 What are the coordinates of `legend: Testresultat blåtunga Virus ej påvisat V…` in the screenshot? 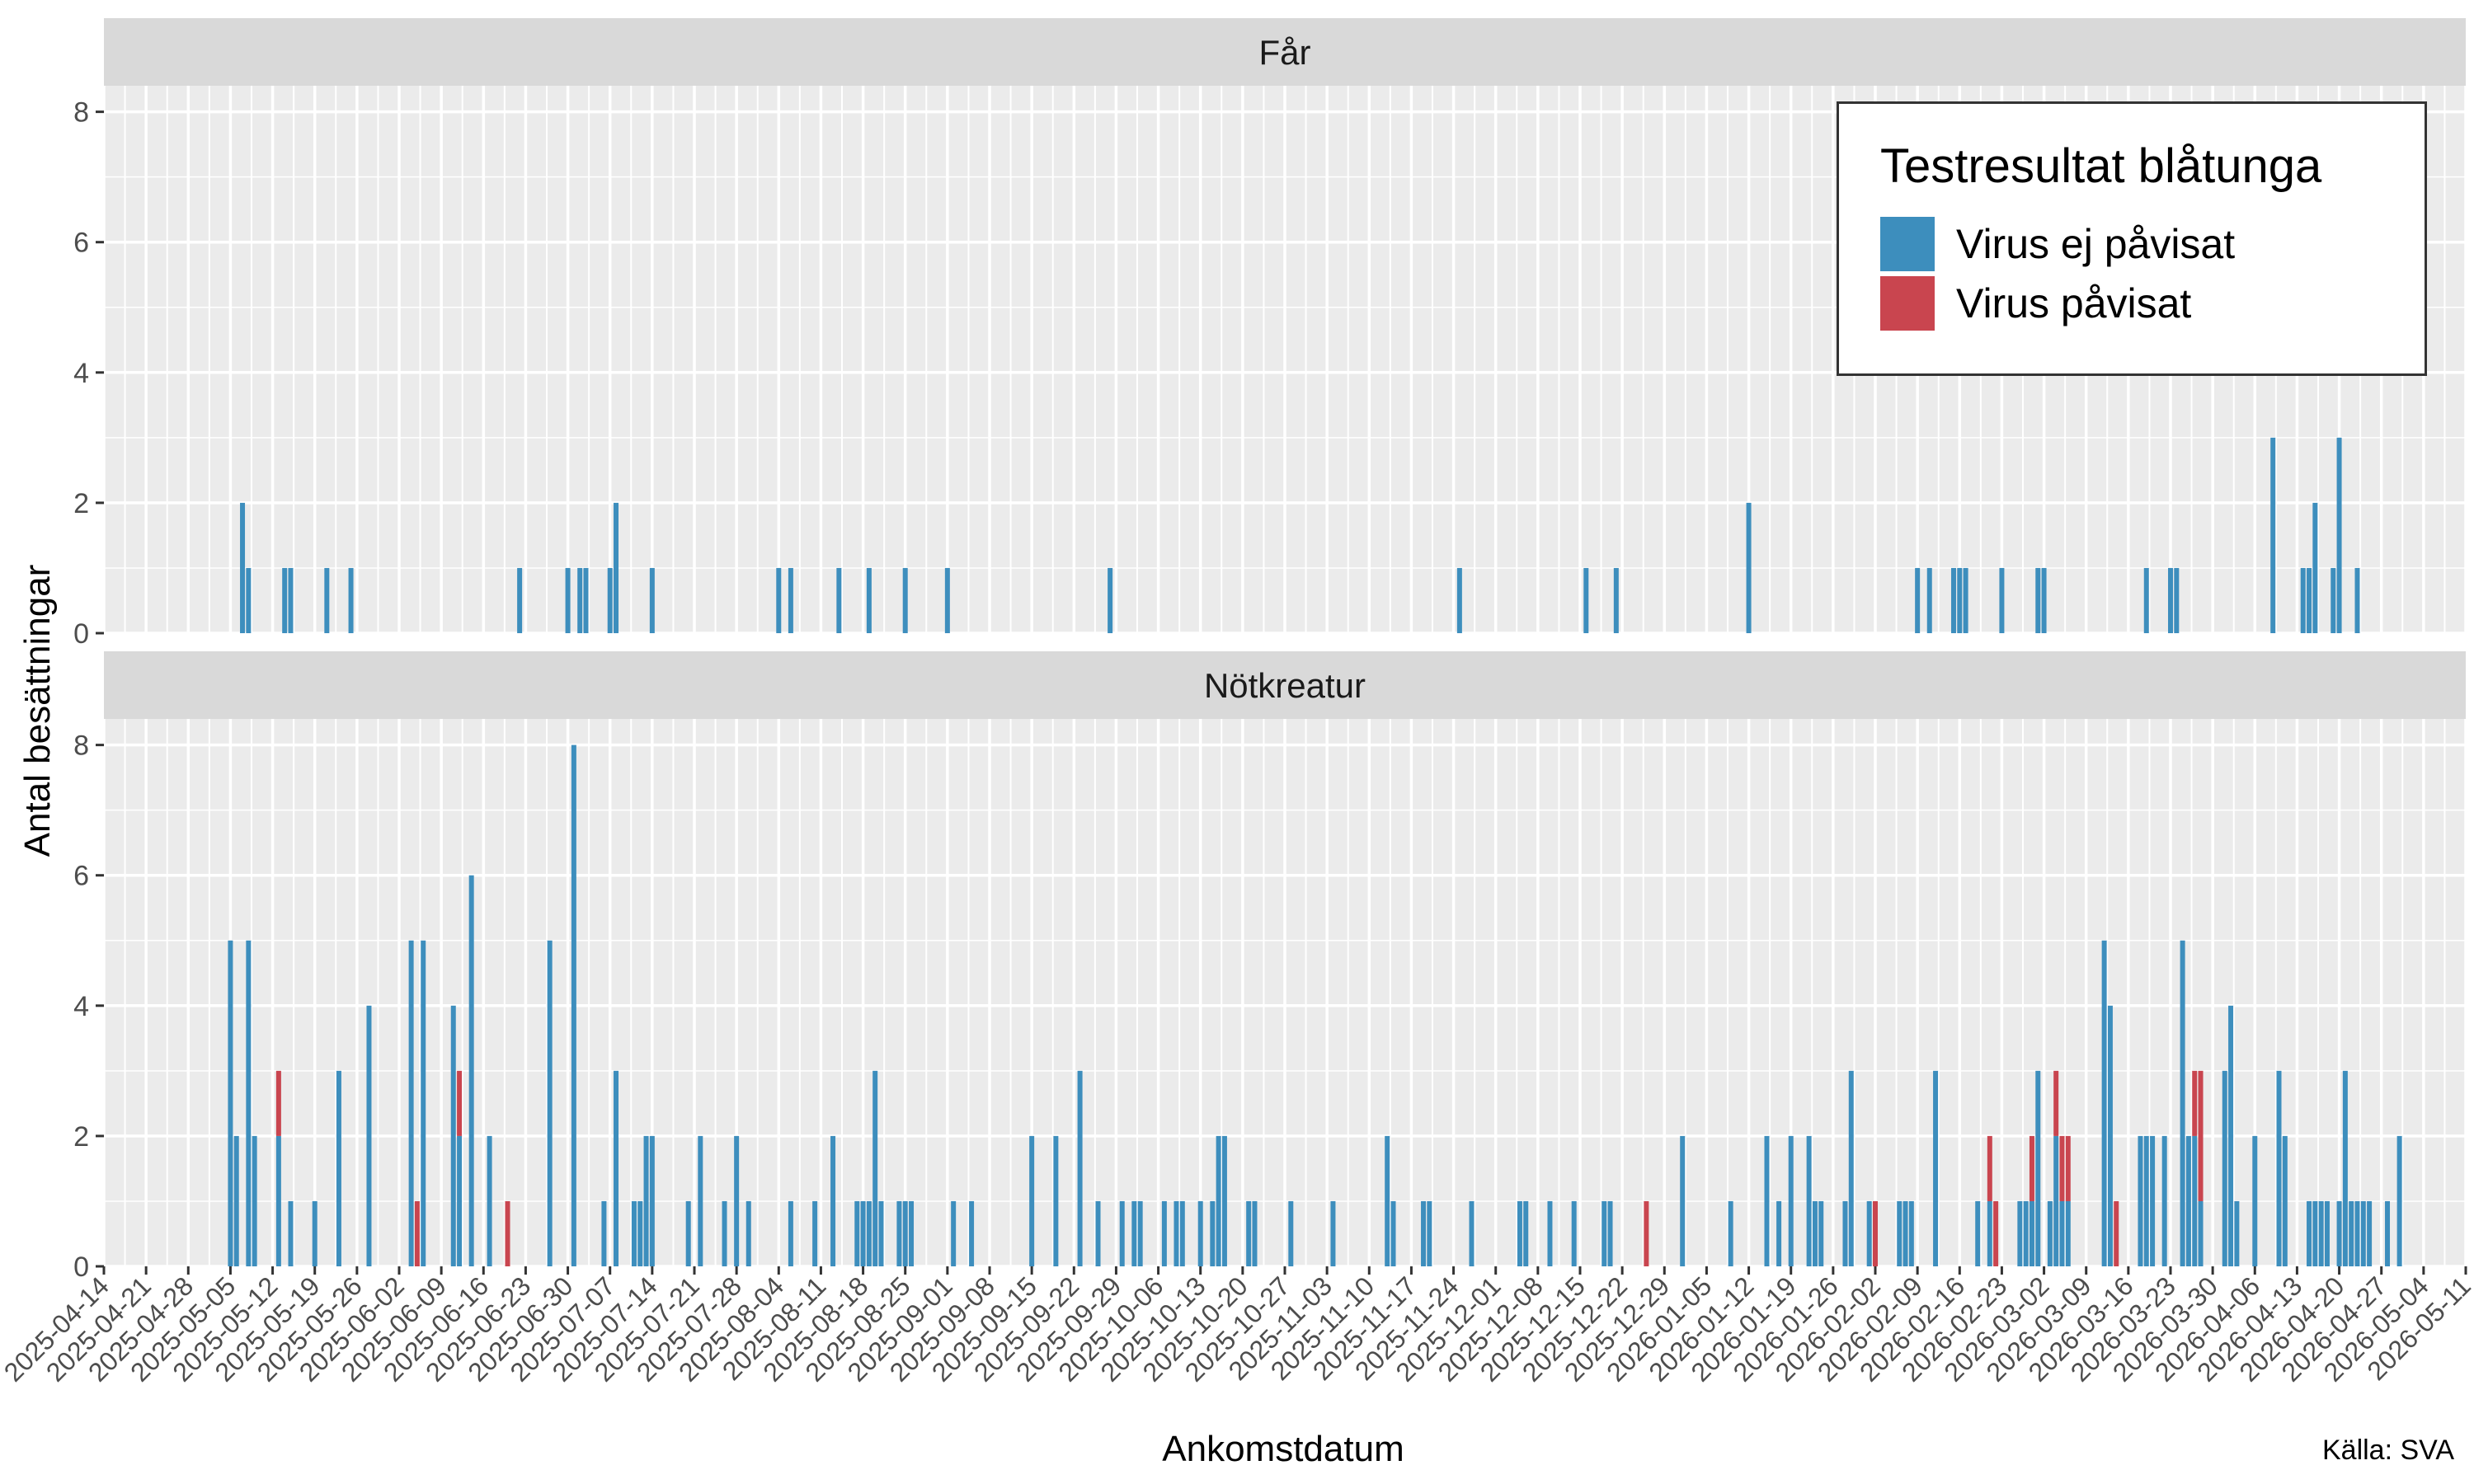 It's located at (2132, 238).